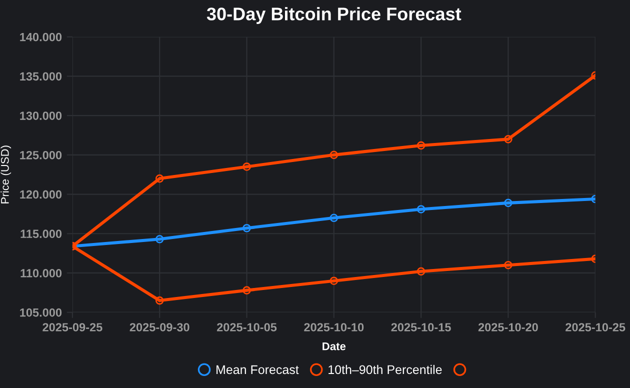  What do you see at coordinates (334, 327) in the screenshot?
I see `x-tick-label: 2025-10-10` at bounding box center [334, 327].